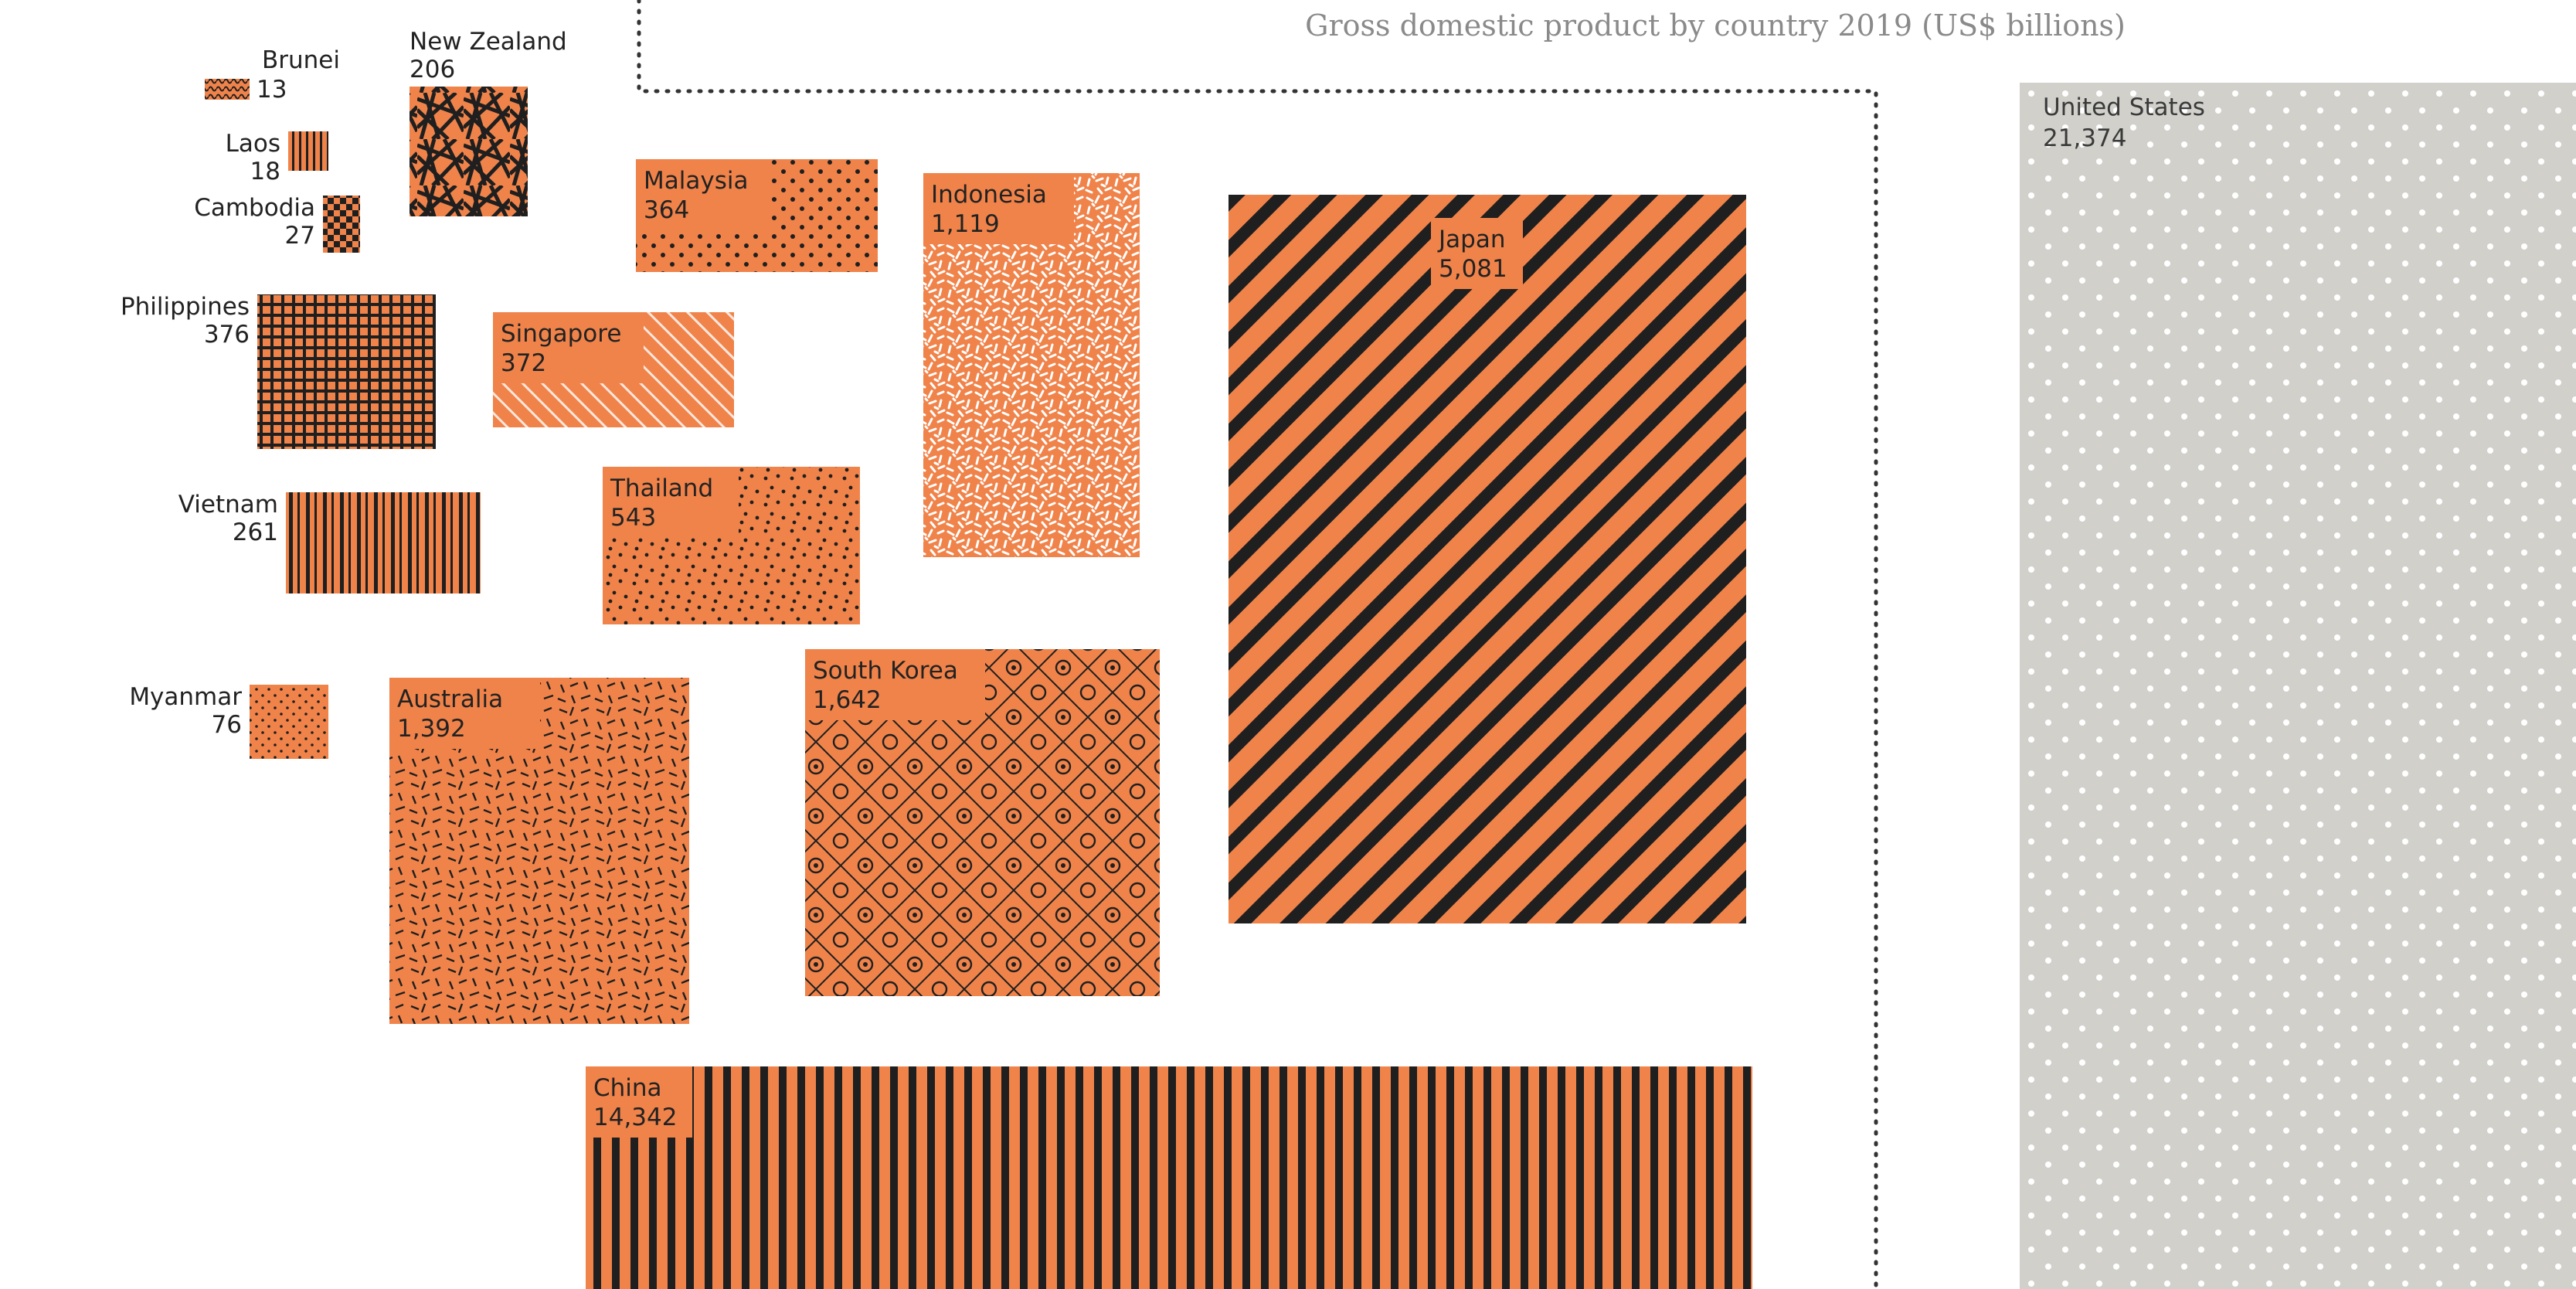 This screenshot has width=2576, height=1289. What do you see at coordinates (346, 371) in the screenshot?
I see `philippines-area` at bounding box center [346, 371].